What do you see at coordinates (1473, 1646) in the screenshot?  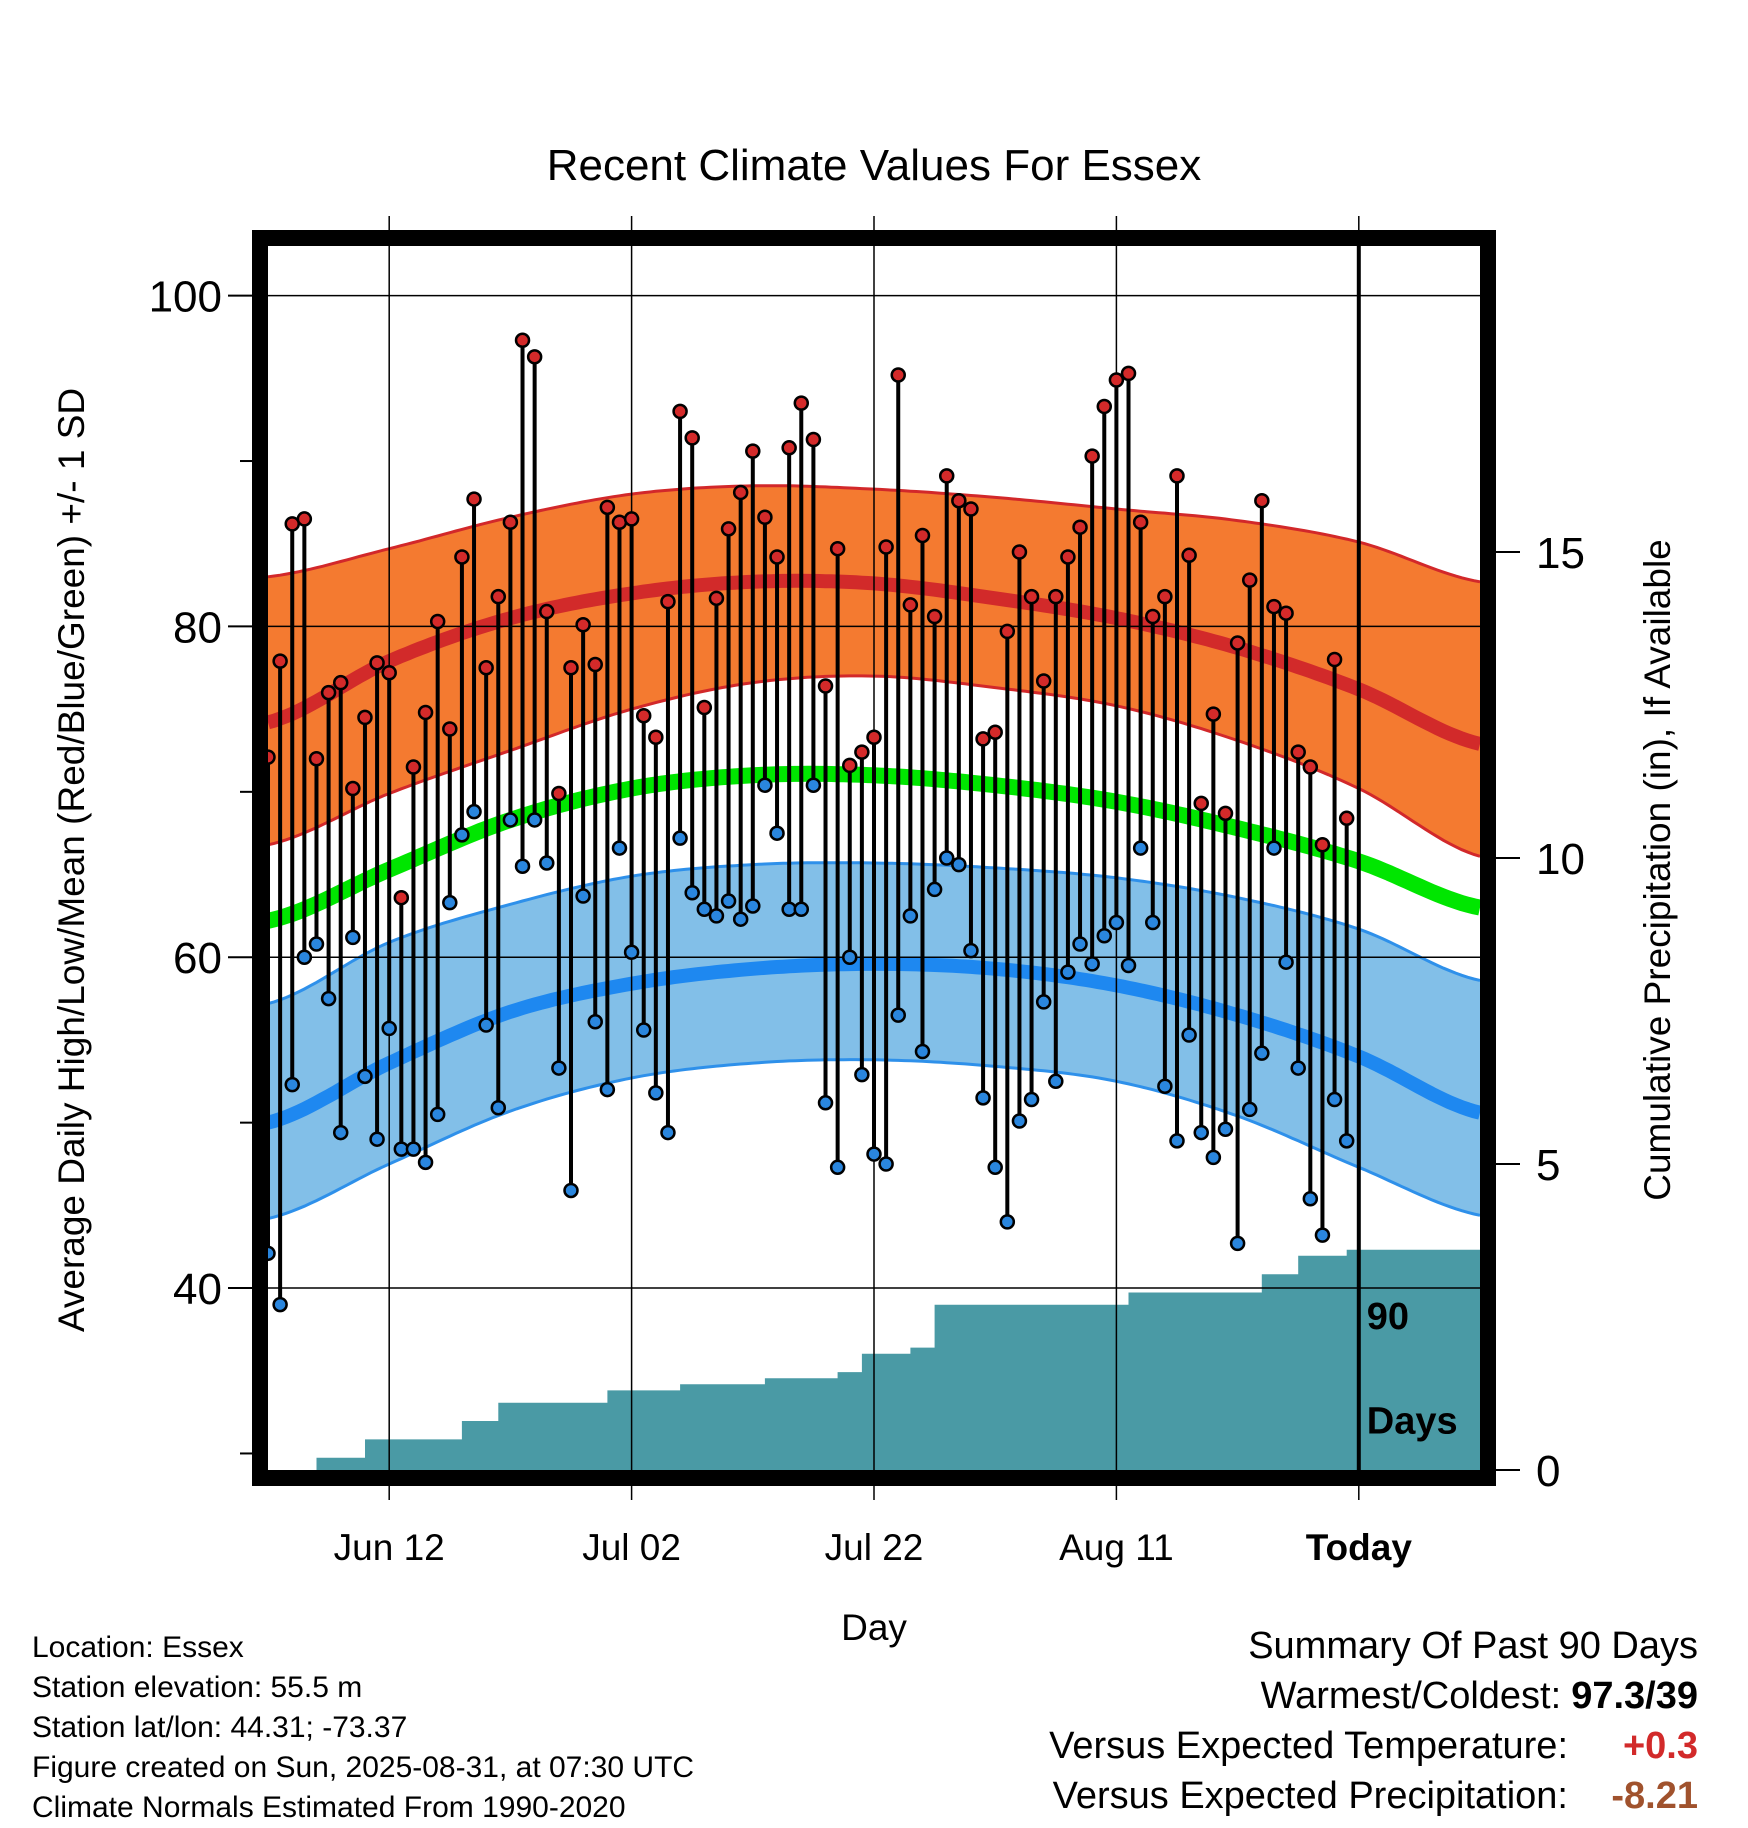 I see `summary-title: Summary Of Past 90 Days` at bounding box center [1473, 1646].